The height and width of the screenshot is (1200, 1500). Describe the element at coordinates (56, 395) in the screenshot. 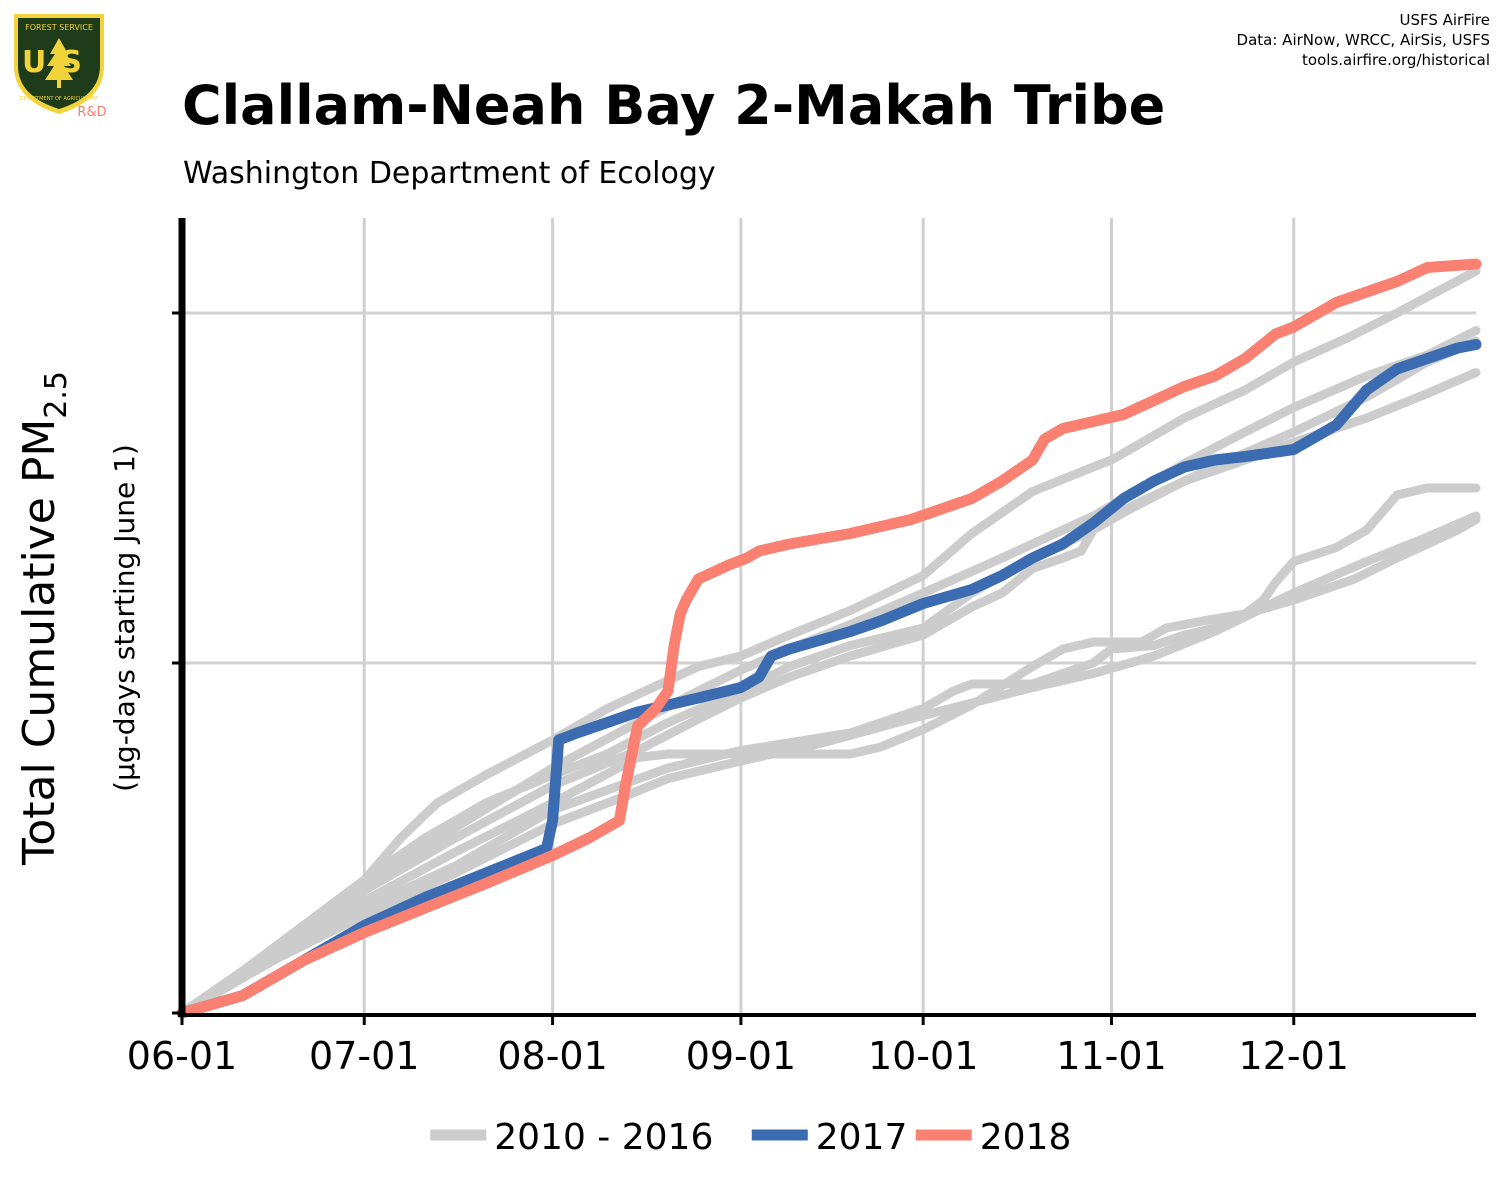

I see `y-axis-label-subscript: 2.5` at that location.